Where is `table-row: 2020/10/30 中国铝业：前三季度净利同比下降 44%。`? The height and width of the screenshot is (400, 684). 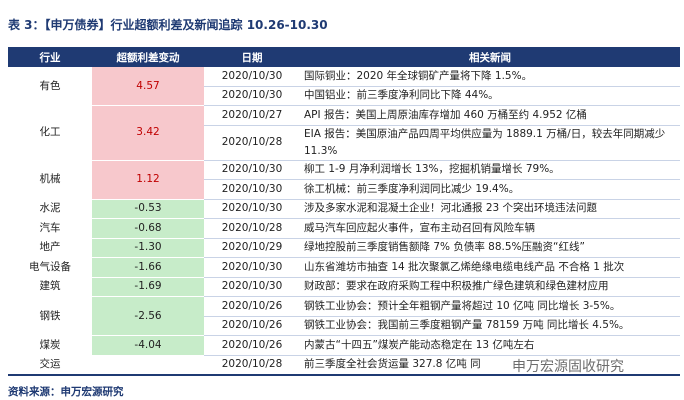 table-row: 2020/10/30 中国铝业：前三季度净利同比下降 44%。 is located at coordinates (344, 96).